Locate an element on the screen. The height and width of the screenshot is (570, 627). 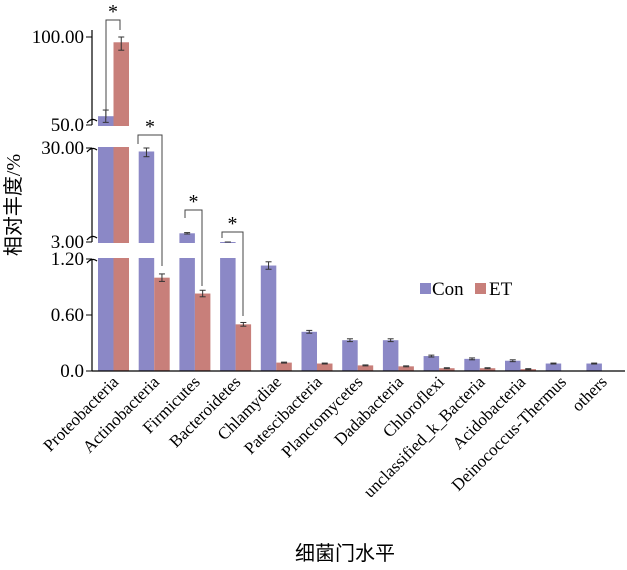
legend-label-et: ET is located at coordinates (501, 289).